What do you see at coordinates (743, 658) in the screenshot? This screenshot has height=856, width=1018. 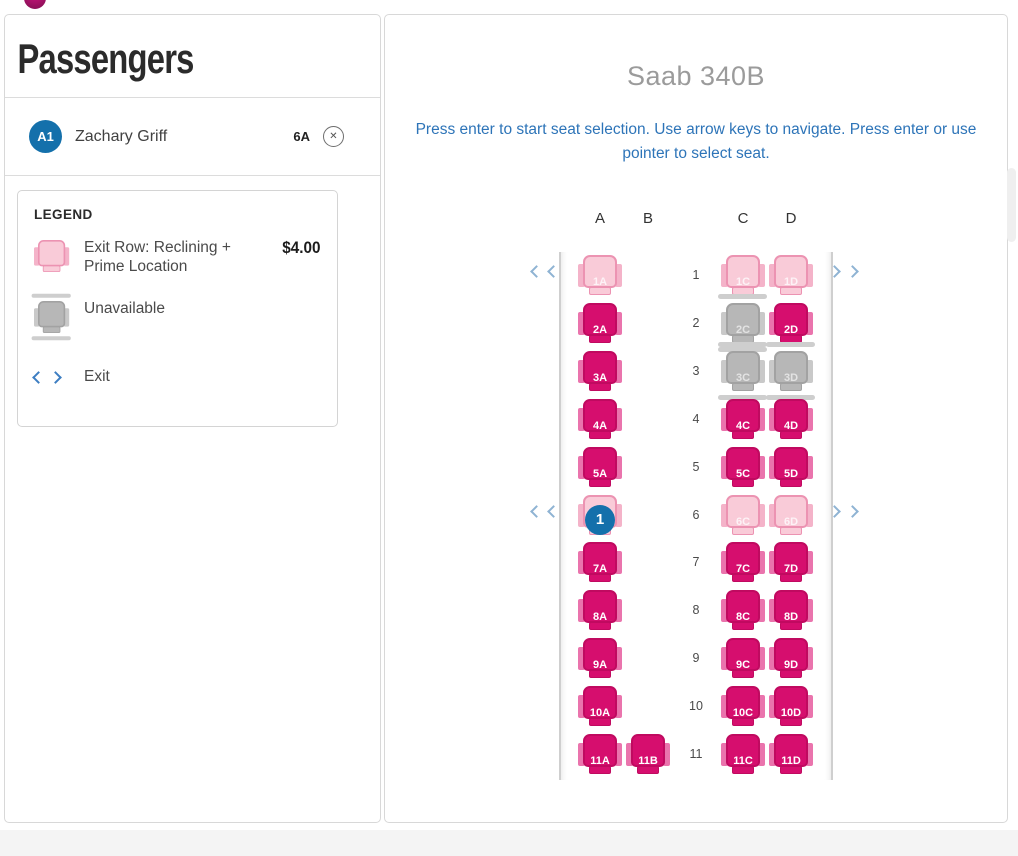 I see `seat-9C: 9C` at bounding box center [743, 658].